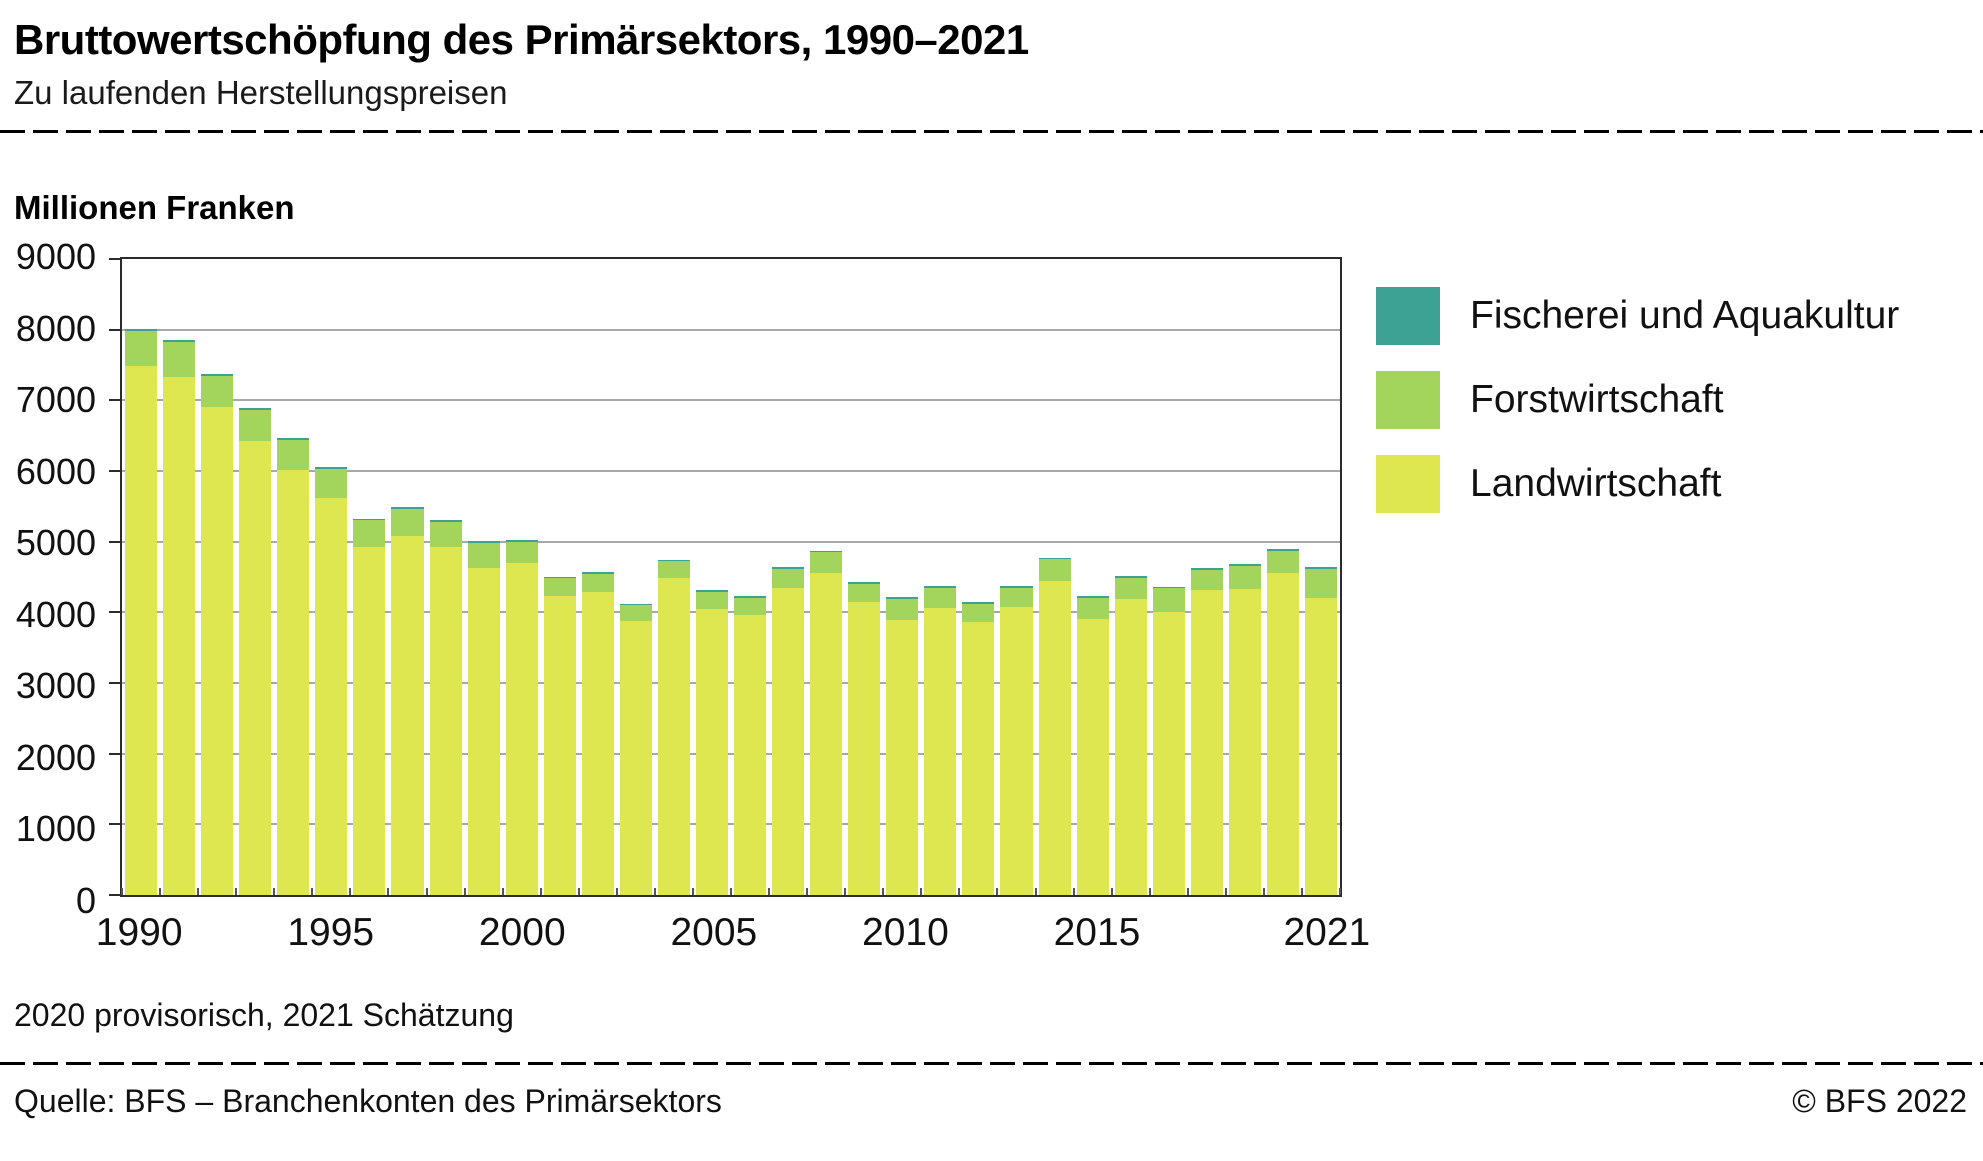  Describe the element at coordinates (1597, 399) in the screenshot. I see `legend-label: Forstwirtschaft` at that location.